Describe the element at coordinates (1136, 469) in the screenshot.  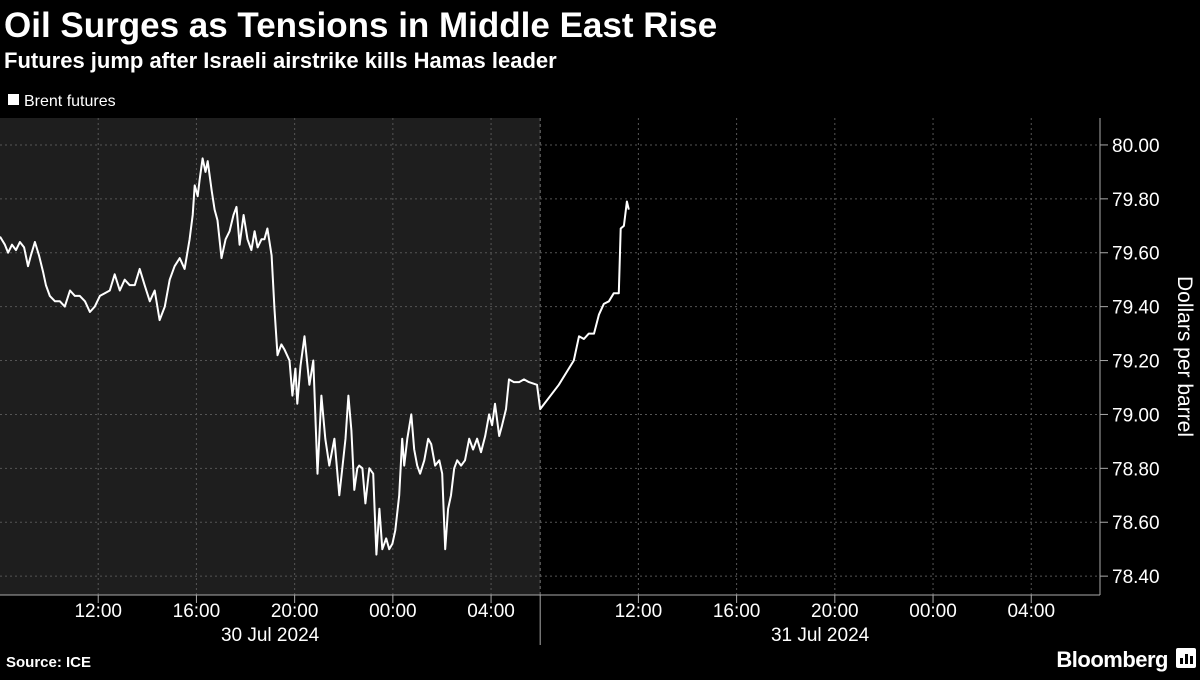
I see `y-tick-label: 78.80` at that location.